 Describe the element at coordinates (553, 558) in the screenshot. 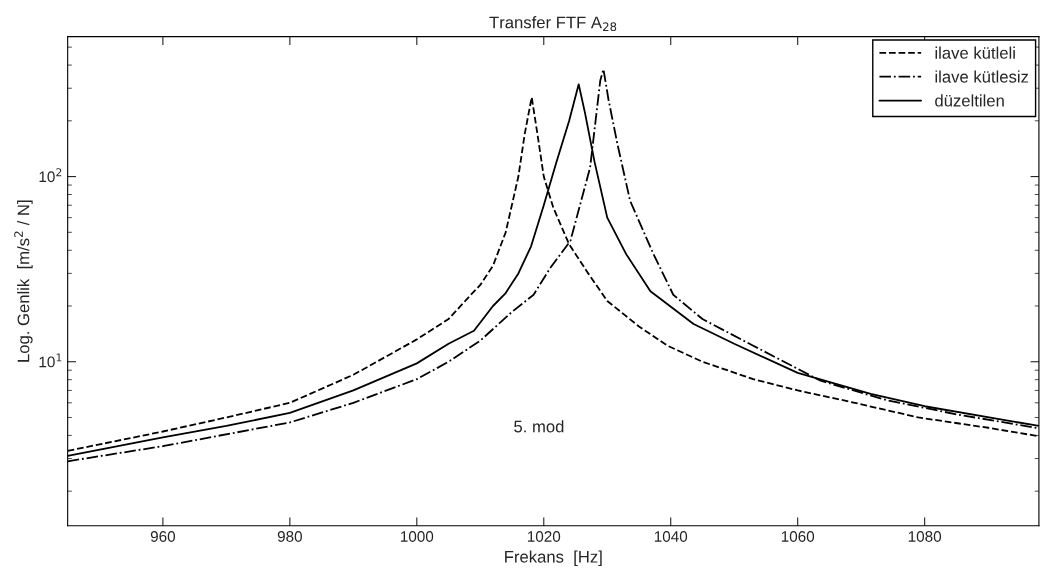

I see `x-axis-title: Frekans [Hz]` at that location.